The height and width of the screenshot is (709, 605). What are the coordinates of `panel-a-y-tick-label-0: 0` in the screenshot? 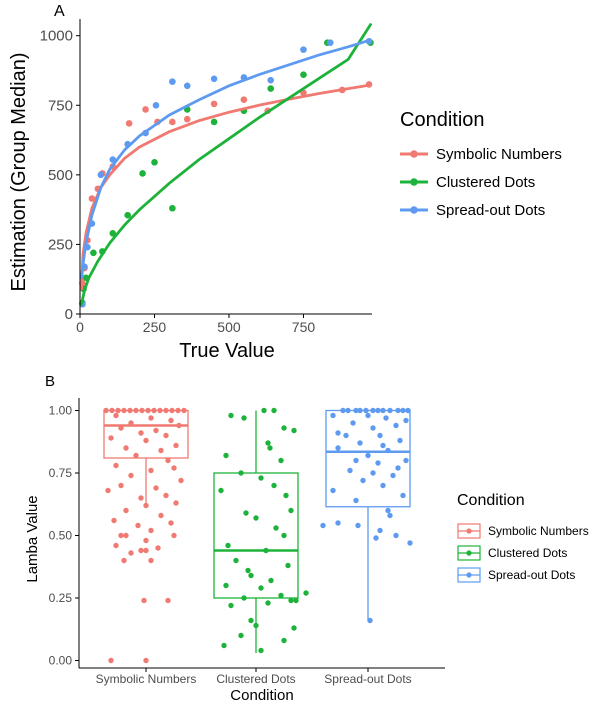 It's located at (69, 314).